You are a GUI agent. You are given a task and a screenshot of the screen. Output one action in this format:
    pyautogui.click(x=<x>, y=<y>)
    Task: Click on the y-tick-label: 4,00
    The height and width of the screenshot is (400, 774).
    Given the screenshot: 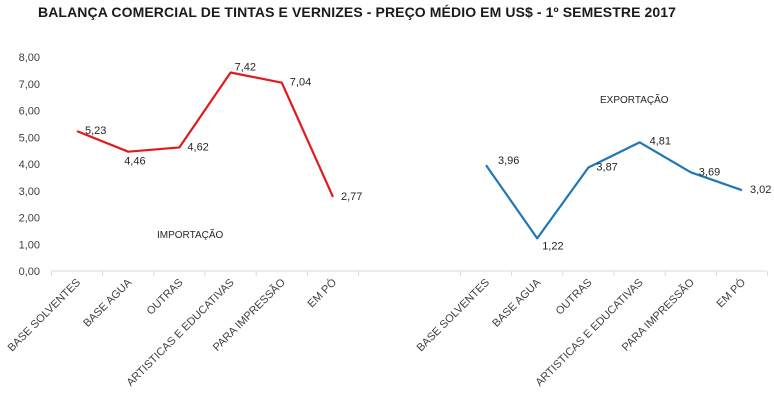 What is the action you would take?
    pyautogui.click(x=29, y=165)
    